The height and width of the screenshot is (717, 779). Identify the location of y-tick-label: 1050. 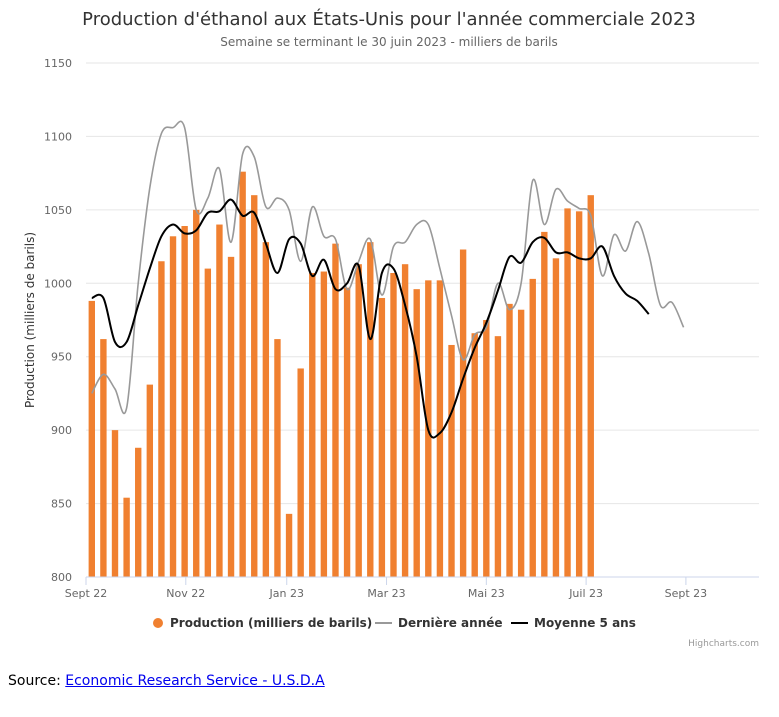
(58, 210).